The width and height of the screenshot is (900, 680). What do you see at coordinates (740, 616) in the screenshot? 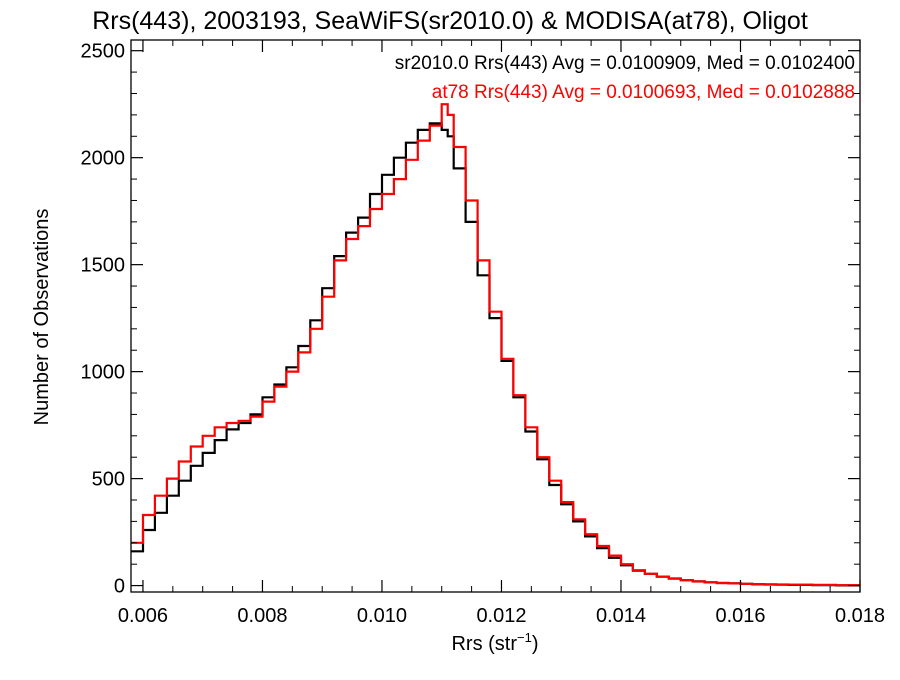
I see `x-tick-label: 0.016` at bounding box center [740, 616].